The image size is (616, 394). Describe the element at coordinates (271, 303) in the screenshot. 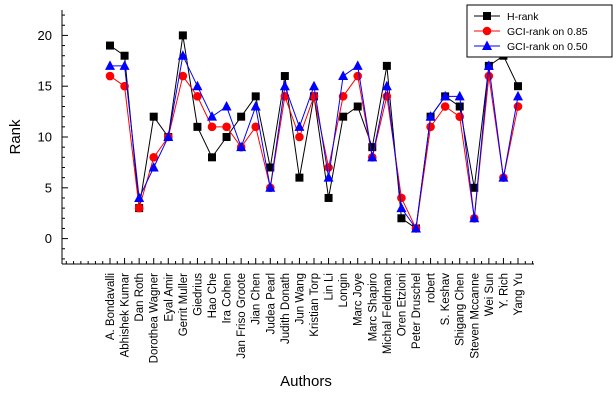

I see `x-category-label: Judea Pearl` at that location.